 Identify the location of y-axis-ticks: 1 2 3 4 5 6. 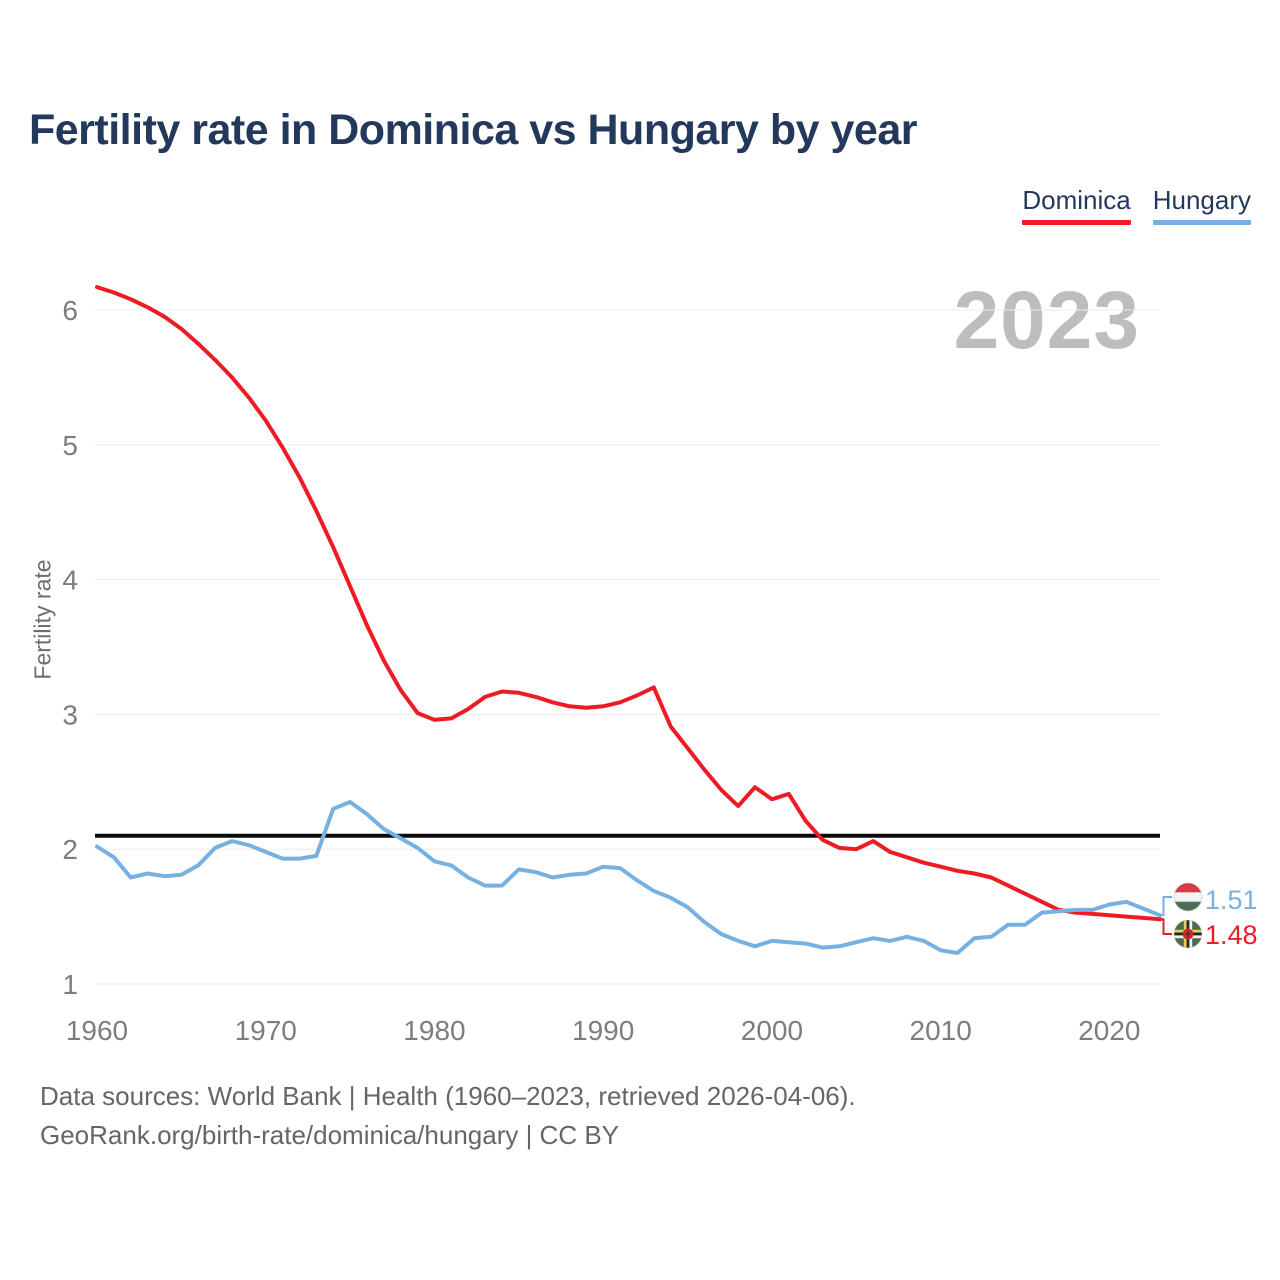
(70, 647).